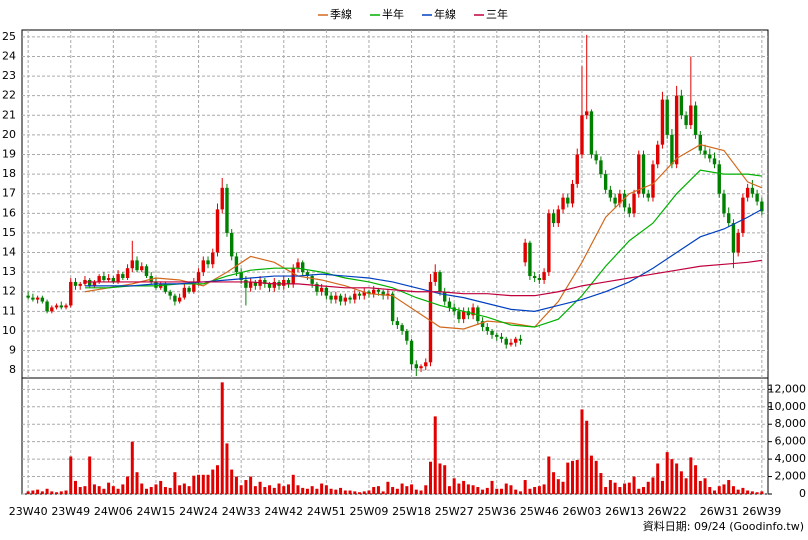 This screenshot has width=808, height=540. I want to click on y-tick-label: 15, so click(9, 232).